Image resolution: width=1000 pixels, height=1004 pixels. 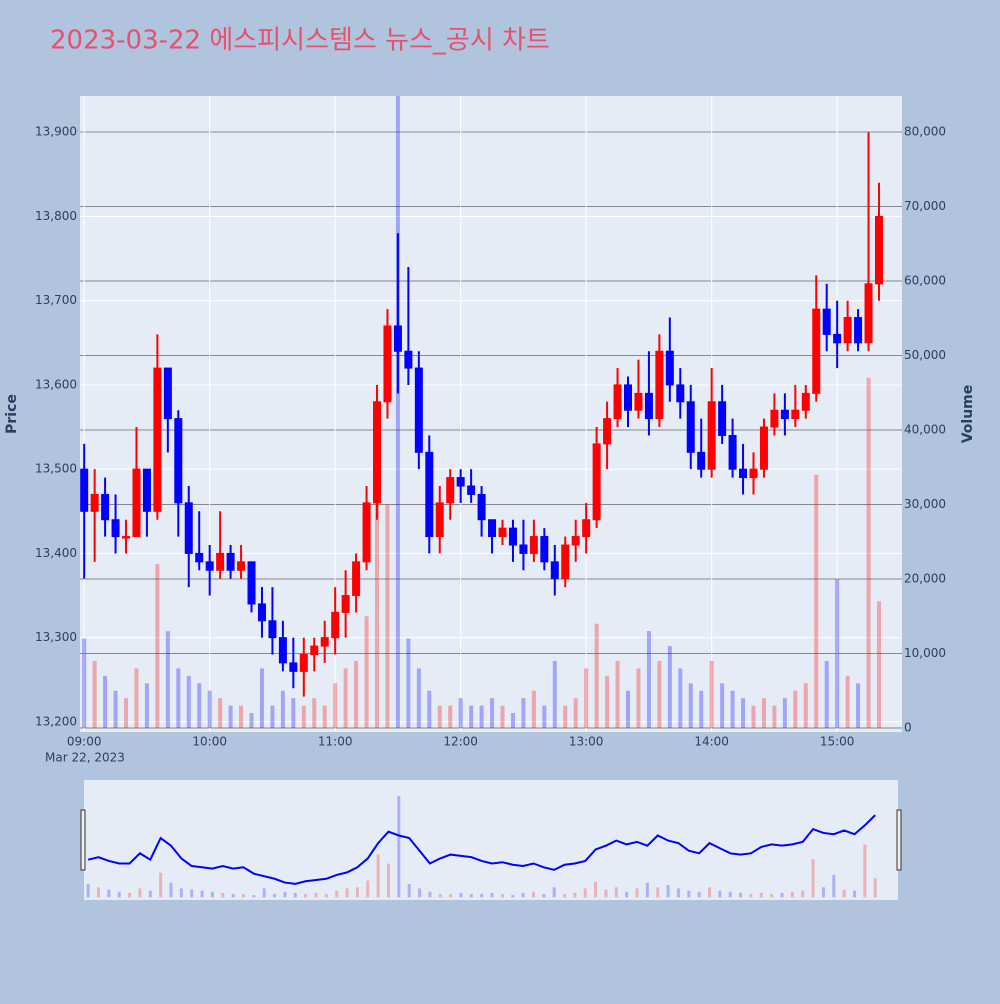 What do you see at coordinates (925, 206) in the screenshot?
I see `y2-tick-label: 70,000` at bounding box center [925, 206].